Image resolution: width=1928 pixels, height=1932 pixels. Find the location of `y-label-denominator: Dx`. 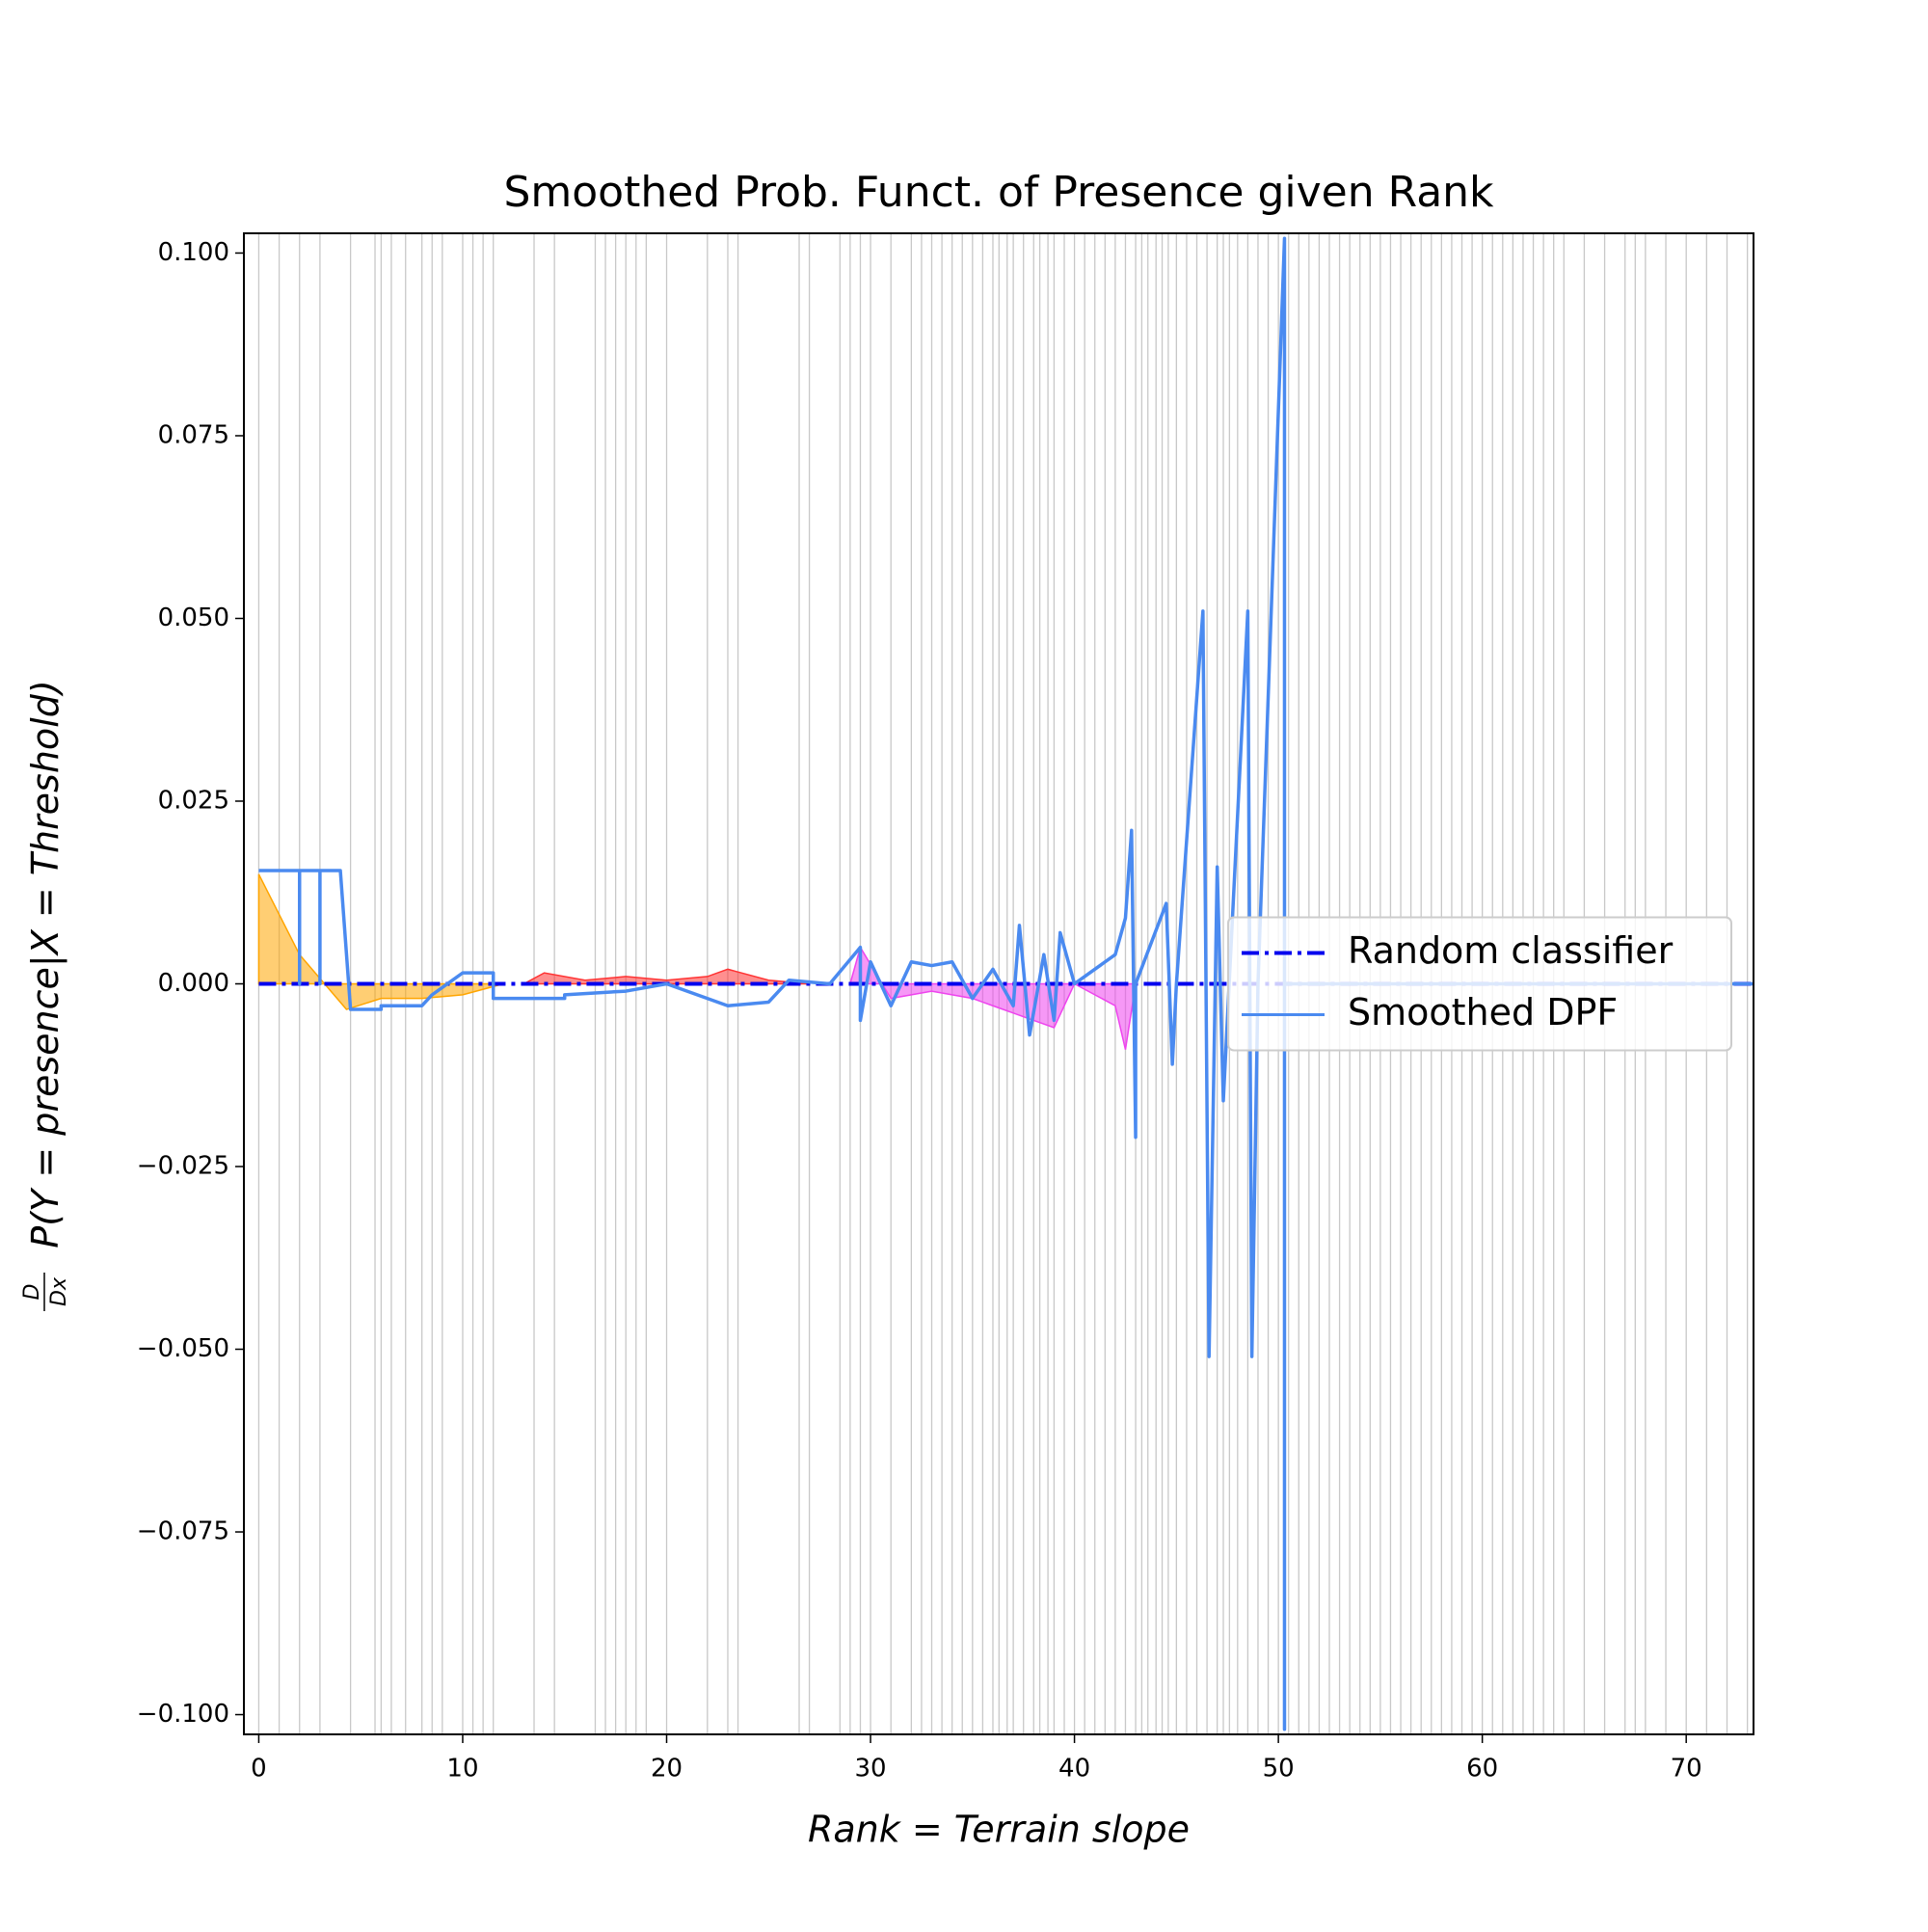

y-label-denominator: Dx is located at coordinates (59, 1291).